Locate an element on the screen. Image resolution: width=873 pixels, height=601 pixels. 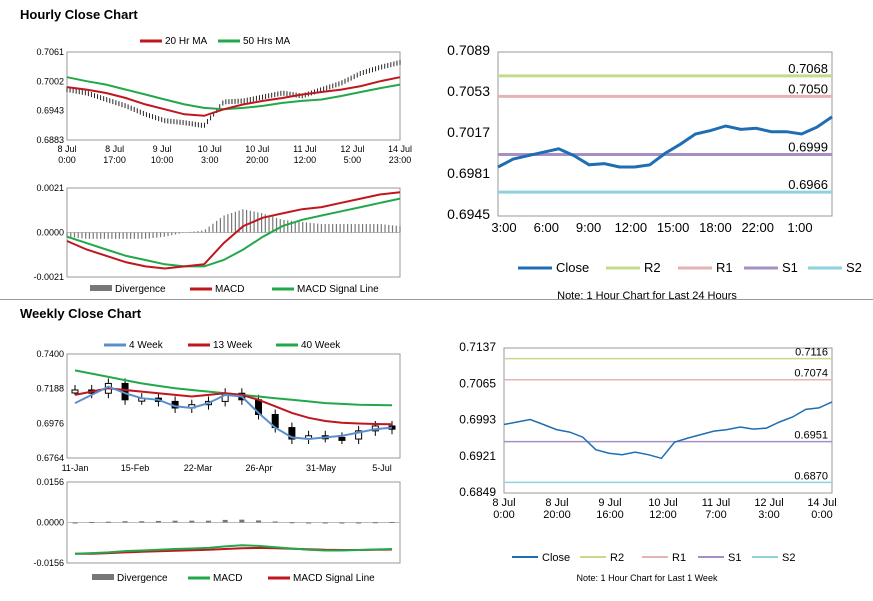
weekly-legend-macd: MACD is located at coordinates (227, 578).